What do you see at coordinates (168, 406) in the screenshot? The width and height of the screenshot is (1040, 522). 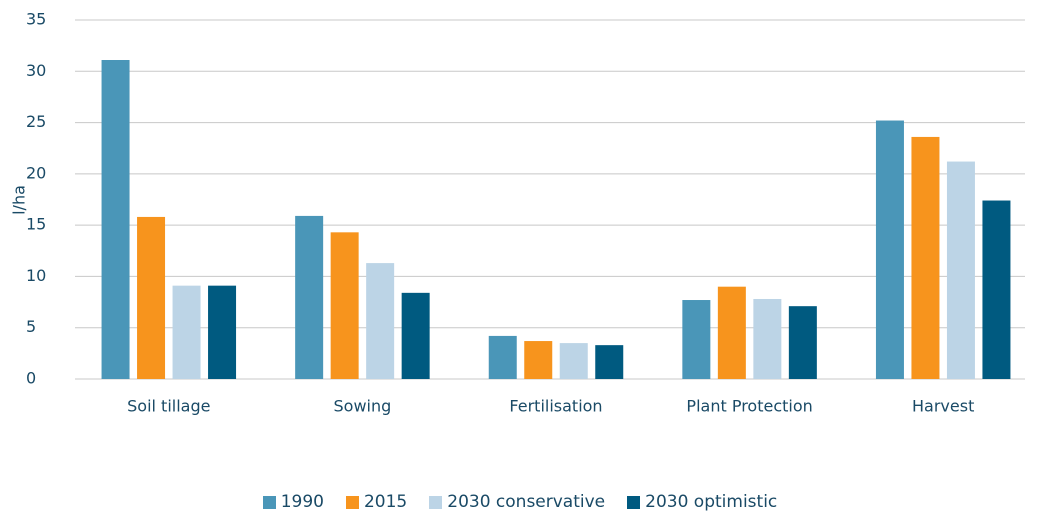 I see `x-tick-label: Soil tillage` at bounding box center [168, 406].